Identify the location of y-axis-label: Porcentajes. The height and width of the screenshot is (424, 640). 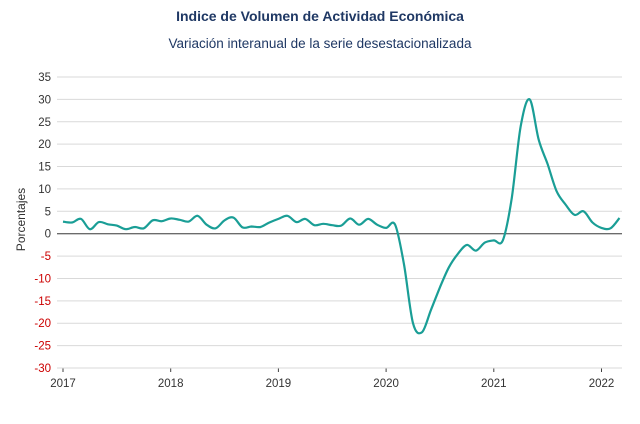
(21, 219).